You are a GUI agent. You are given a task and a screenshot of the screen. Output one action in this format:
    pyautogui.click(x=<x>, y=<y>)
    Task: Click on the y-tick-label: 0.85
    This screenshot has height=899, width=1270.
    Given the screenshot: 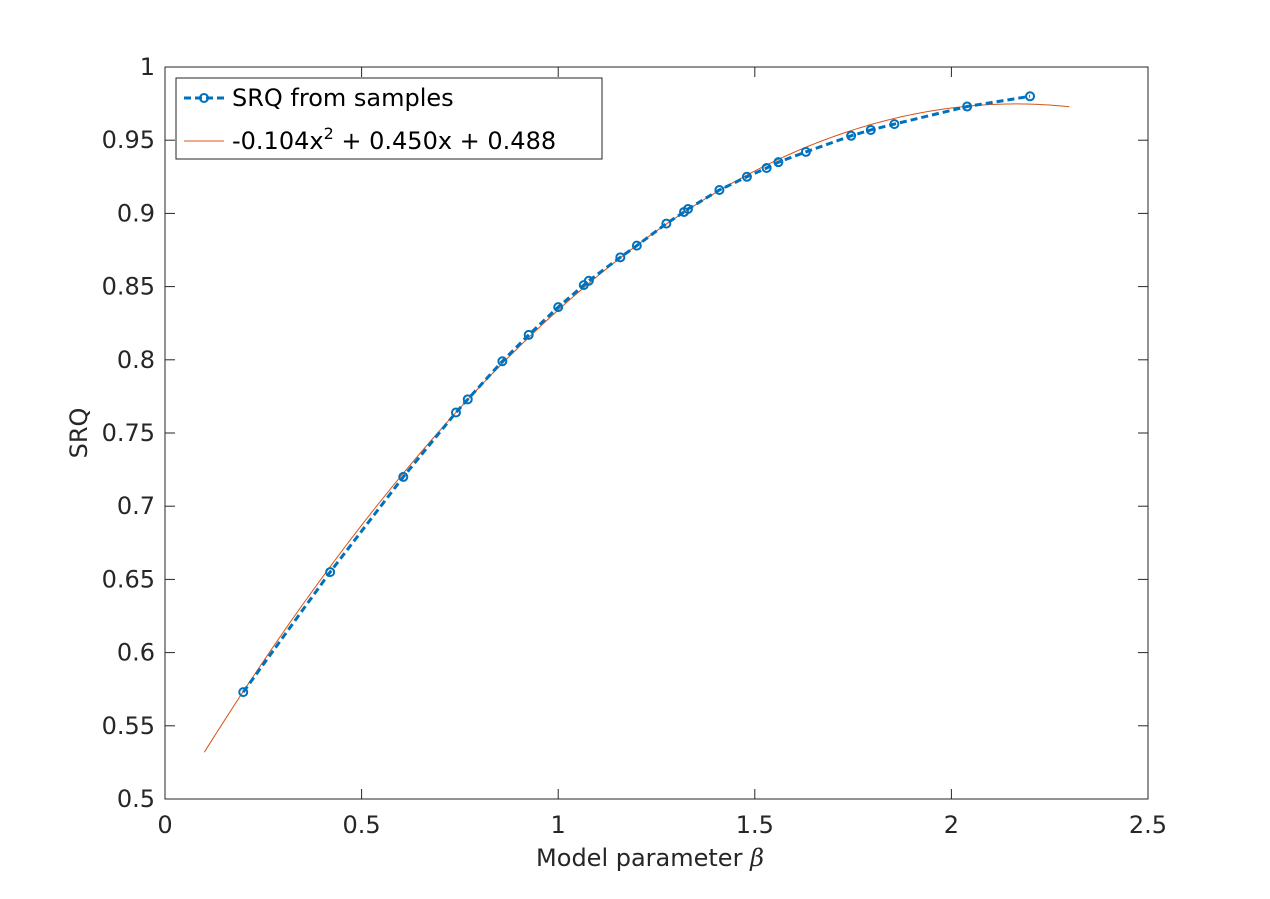 What is the action you would take?
    pyautogui.click(x=128, y=287)
    